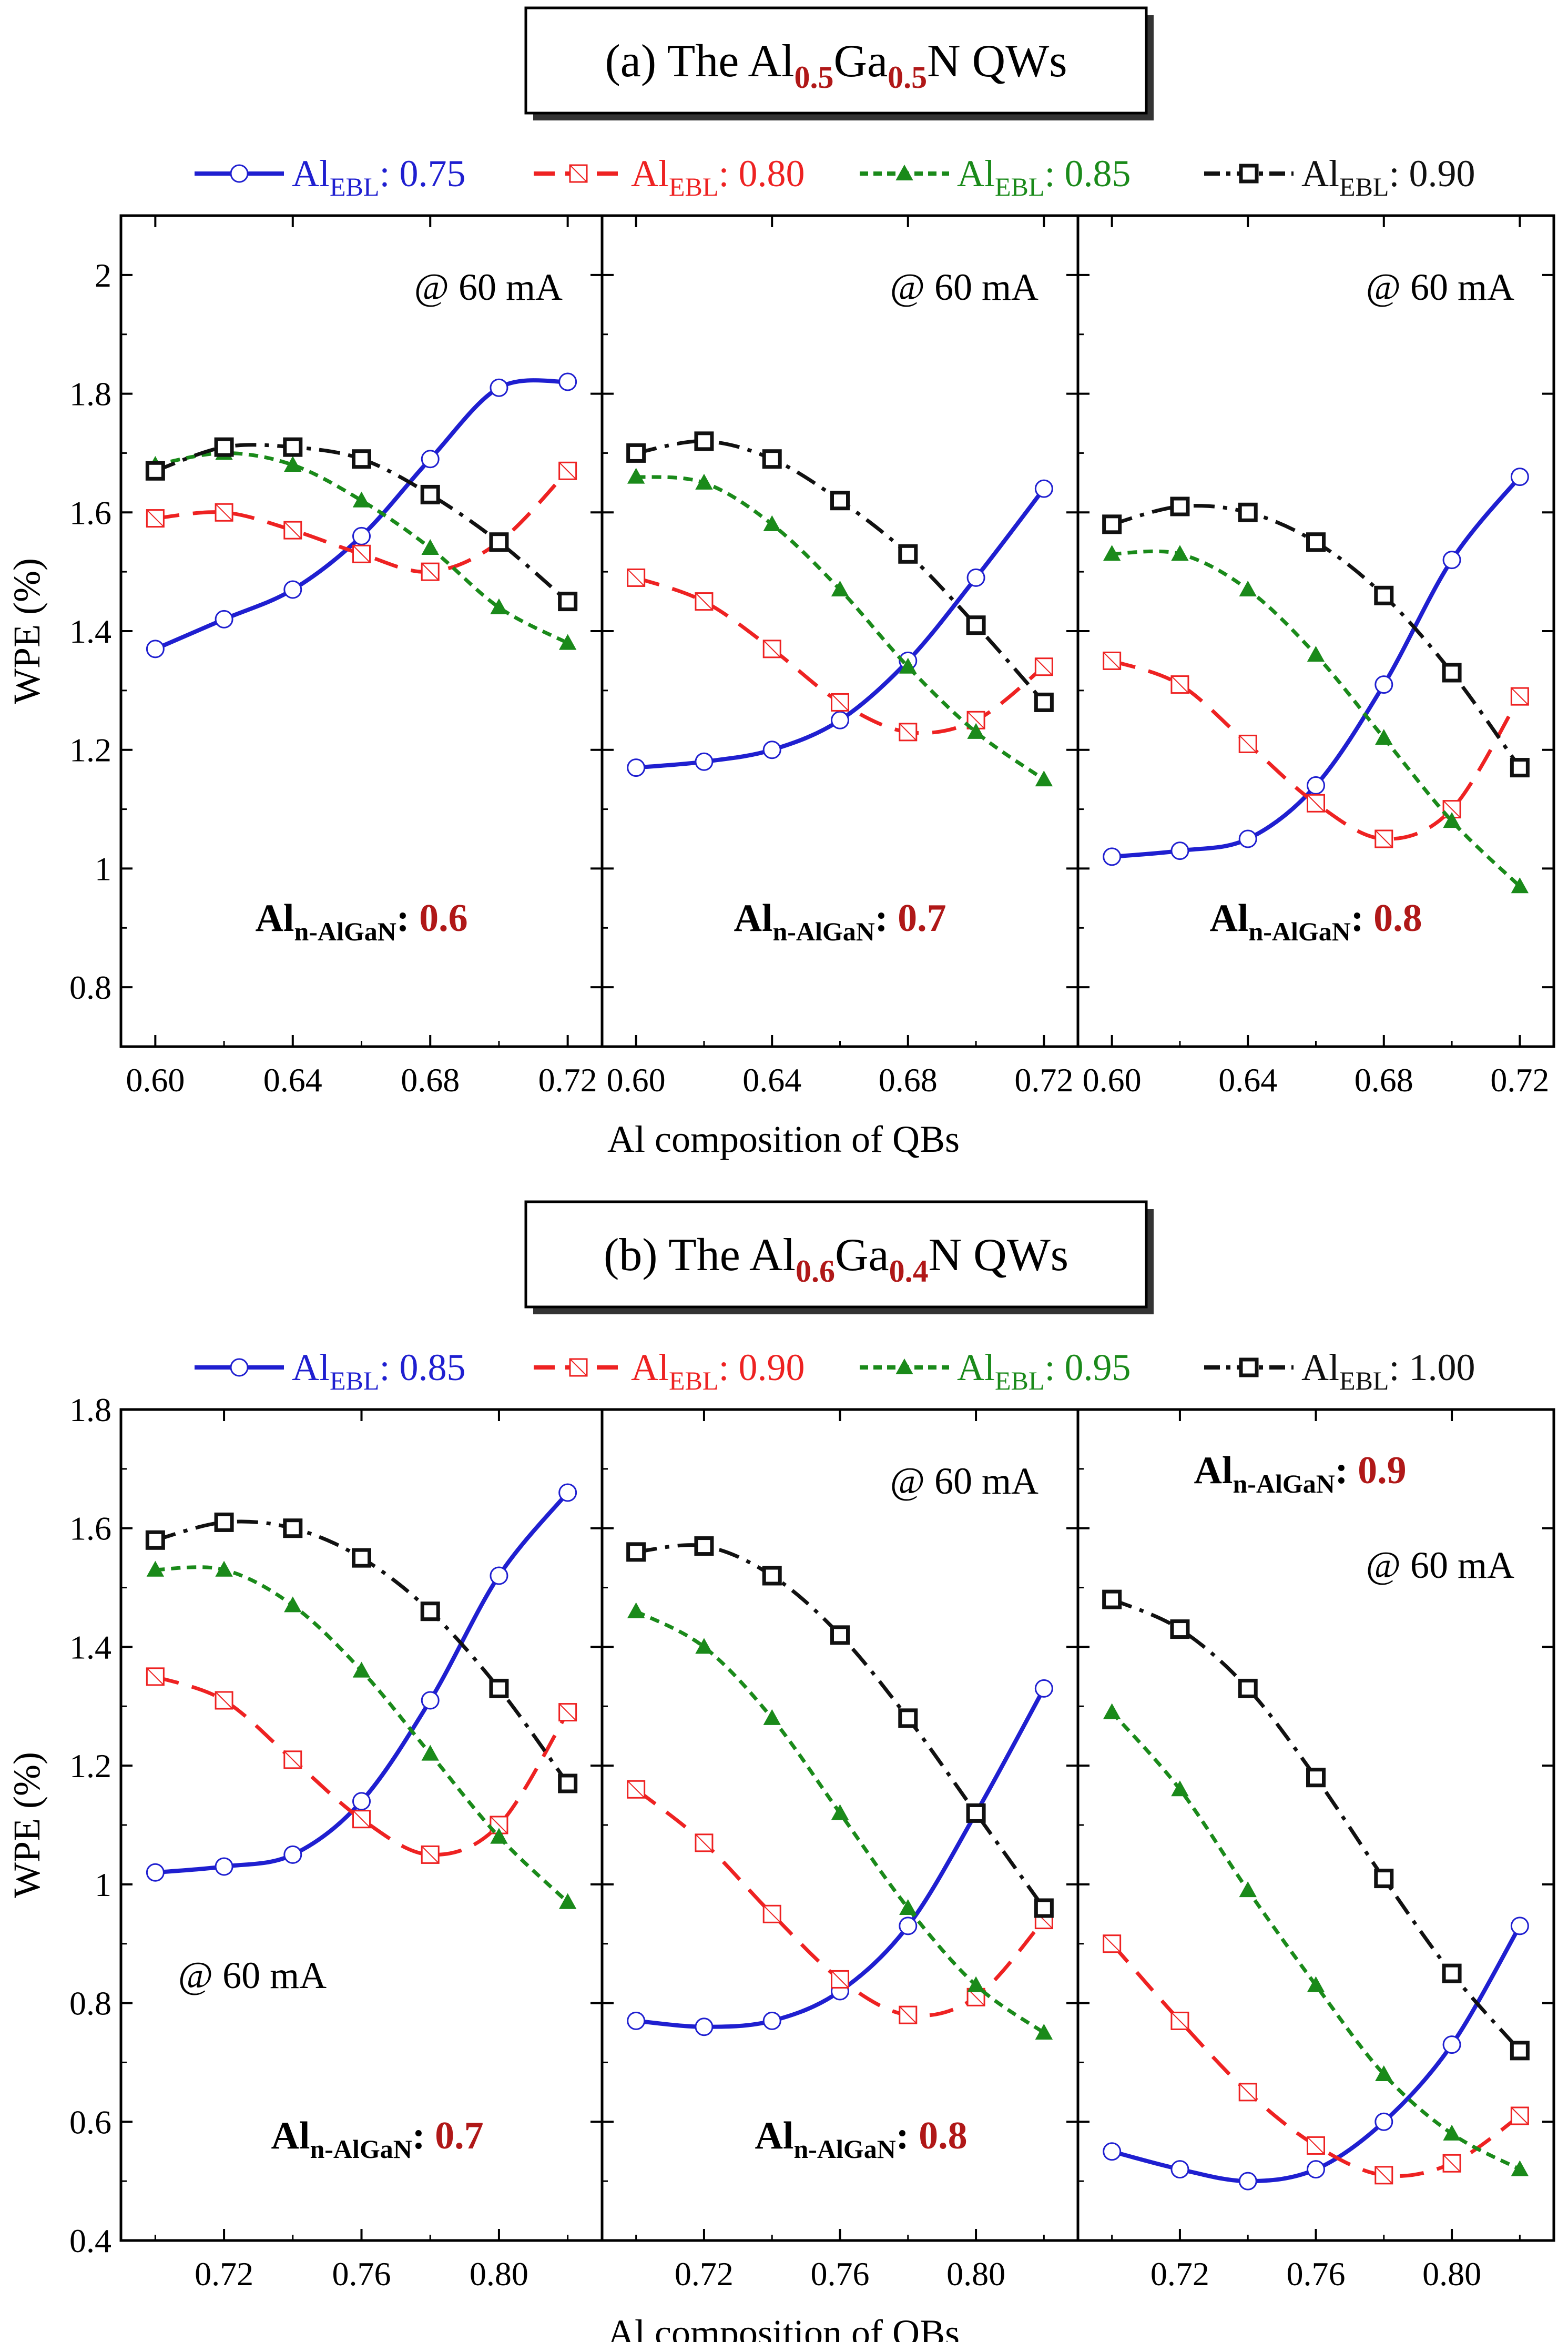  What do you see at coordinates (861, 62) in the screenshot?
I see `title-mid: Ga` at bounding box center [861, 62].